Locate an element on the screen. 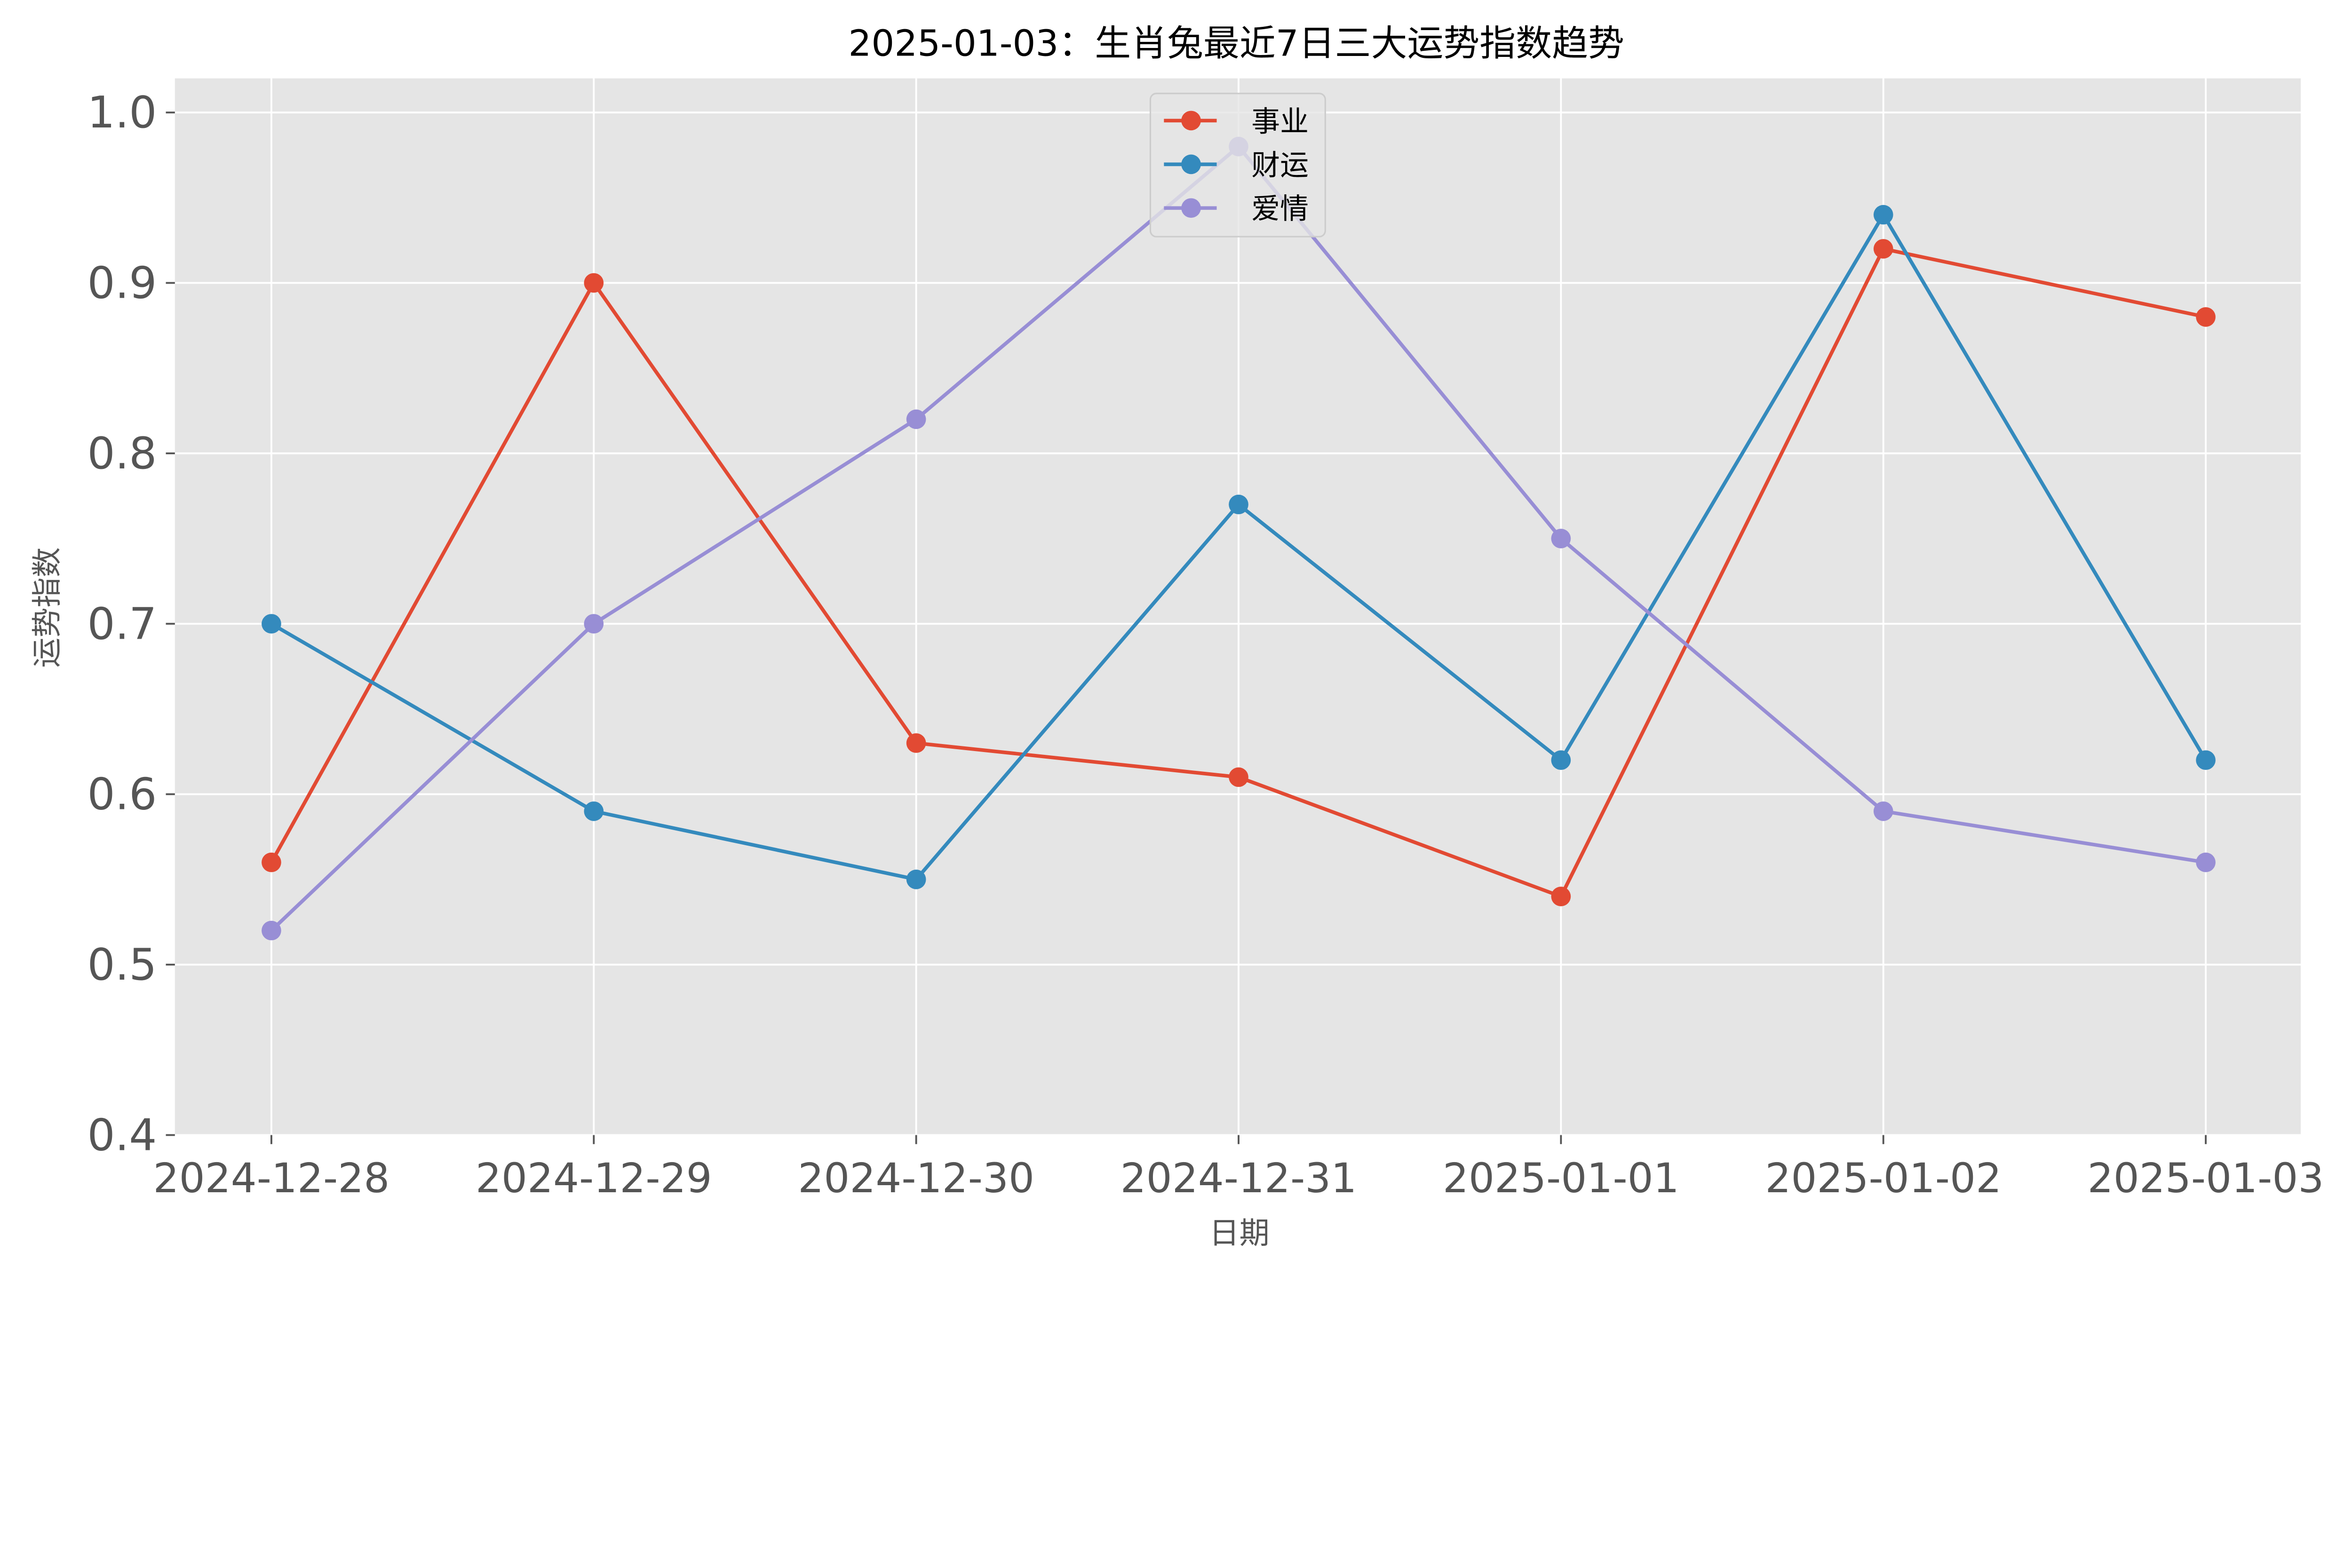 The width and height of the screenshot is (2352, 1568). y-tick-label: 0.7 is located at coordinates (122, 623).